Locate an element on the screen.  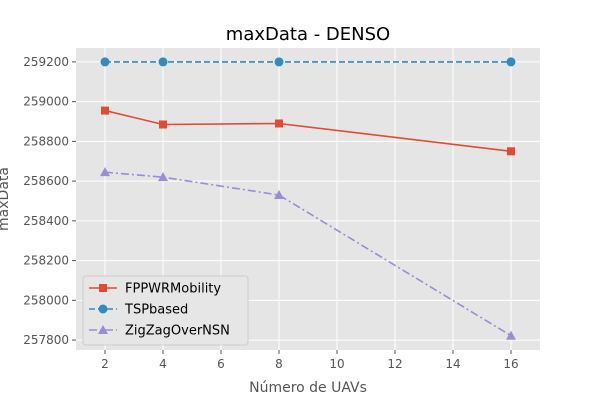
x-tick-label: 4 is located at coordinates (163, 364).